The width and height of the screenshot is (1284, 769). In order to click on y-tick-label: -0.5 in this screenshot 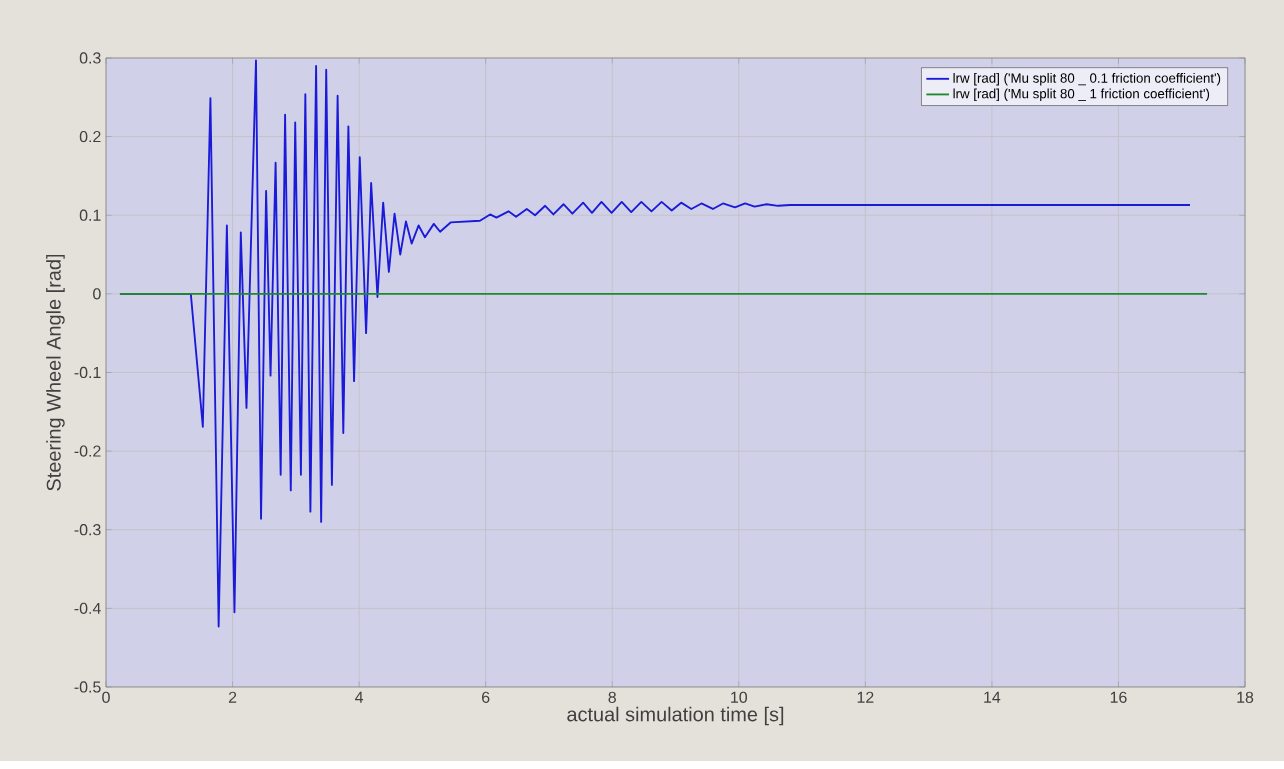, I will do `click(87, 687)`.